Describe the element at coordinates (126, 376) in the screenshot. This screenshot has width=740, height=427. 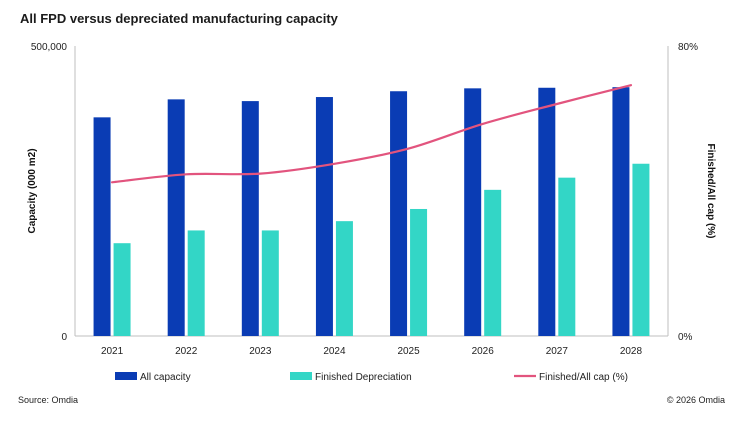
I see `legend-all-capacity-swatch` at that location.